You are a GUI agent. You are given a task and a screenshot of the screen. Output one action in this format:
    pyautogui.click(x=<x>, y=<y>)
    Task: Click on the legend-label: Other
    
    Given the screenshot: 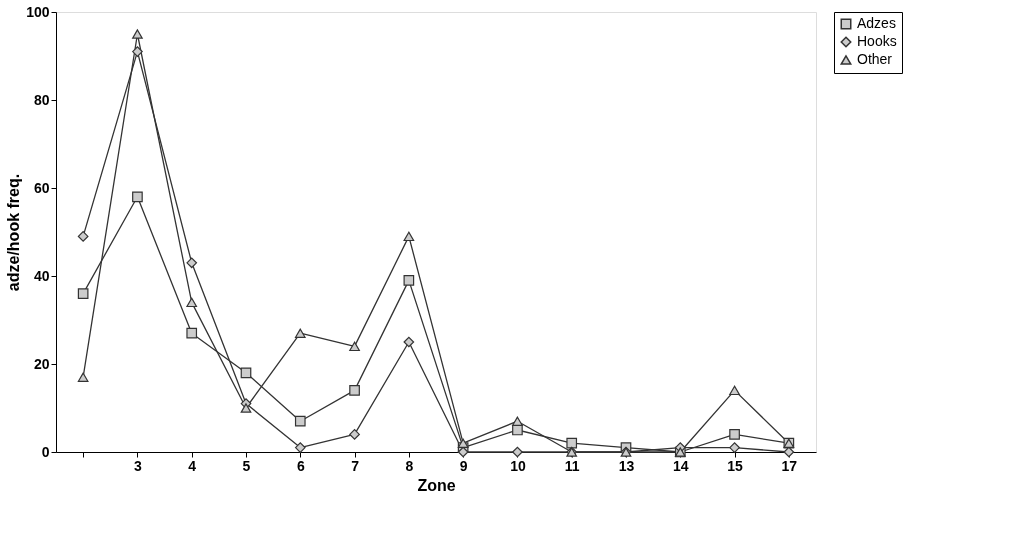 What is the action you would take?
    pyautogui.click(x=875, y=59)
    